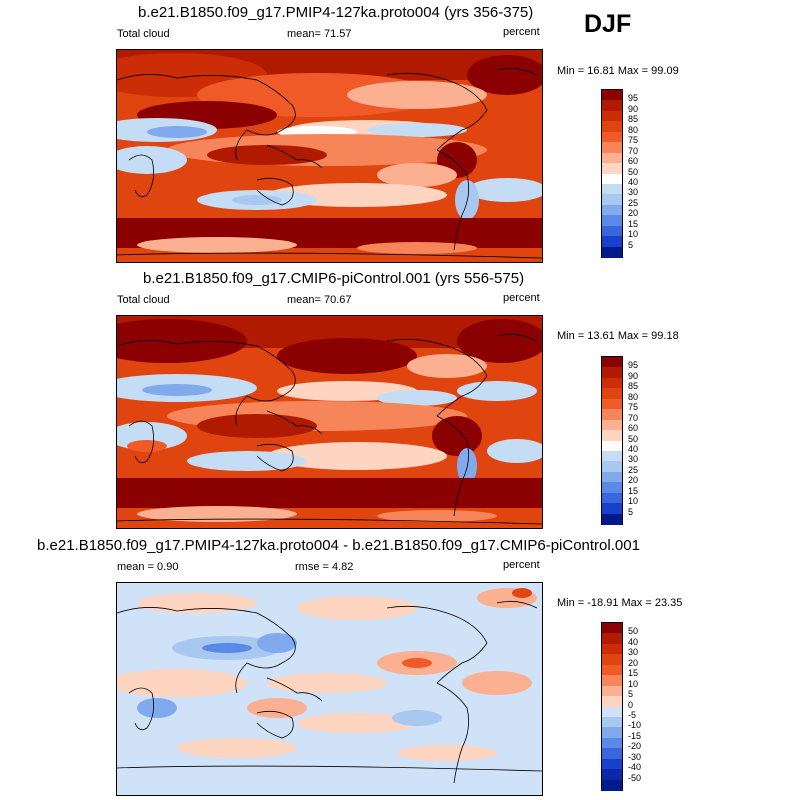 The width and height of the screenshot is (800, 800). What do you see at coordinates (608, 24) in the screenshot?
I see `season-label: DJF` at bounding box center [608, 24].